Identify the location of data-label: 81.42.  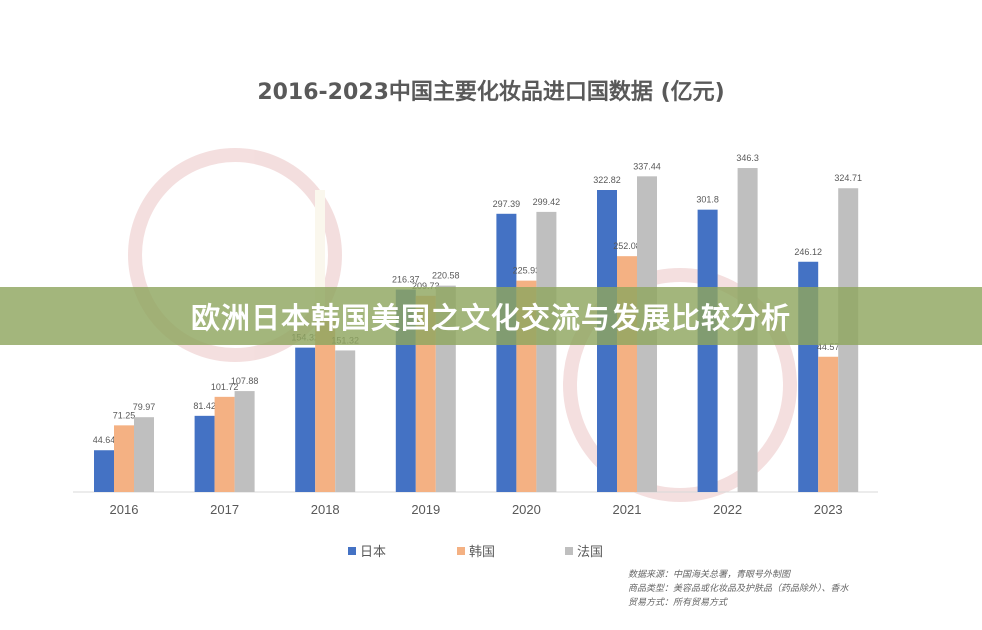
(204, 406).